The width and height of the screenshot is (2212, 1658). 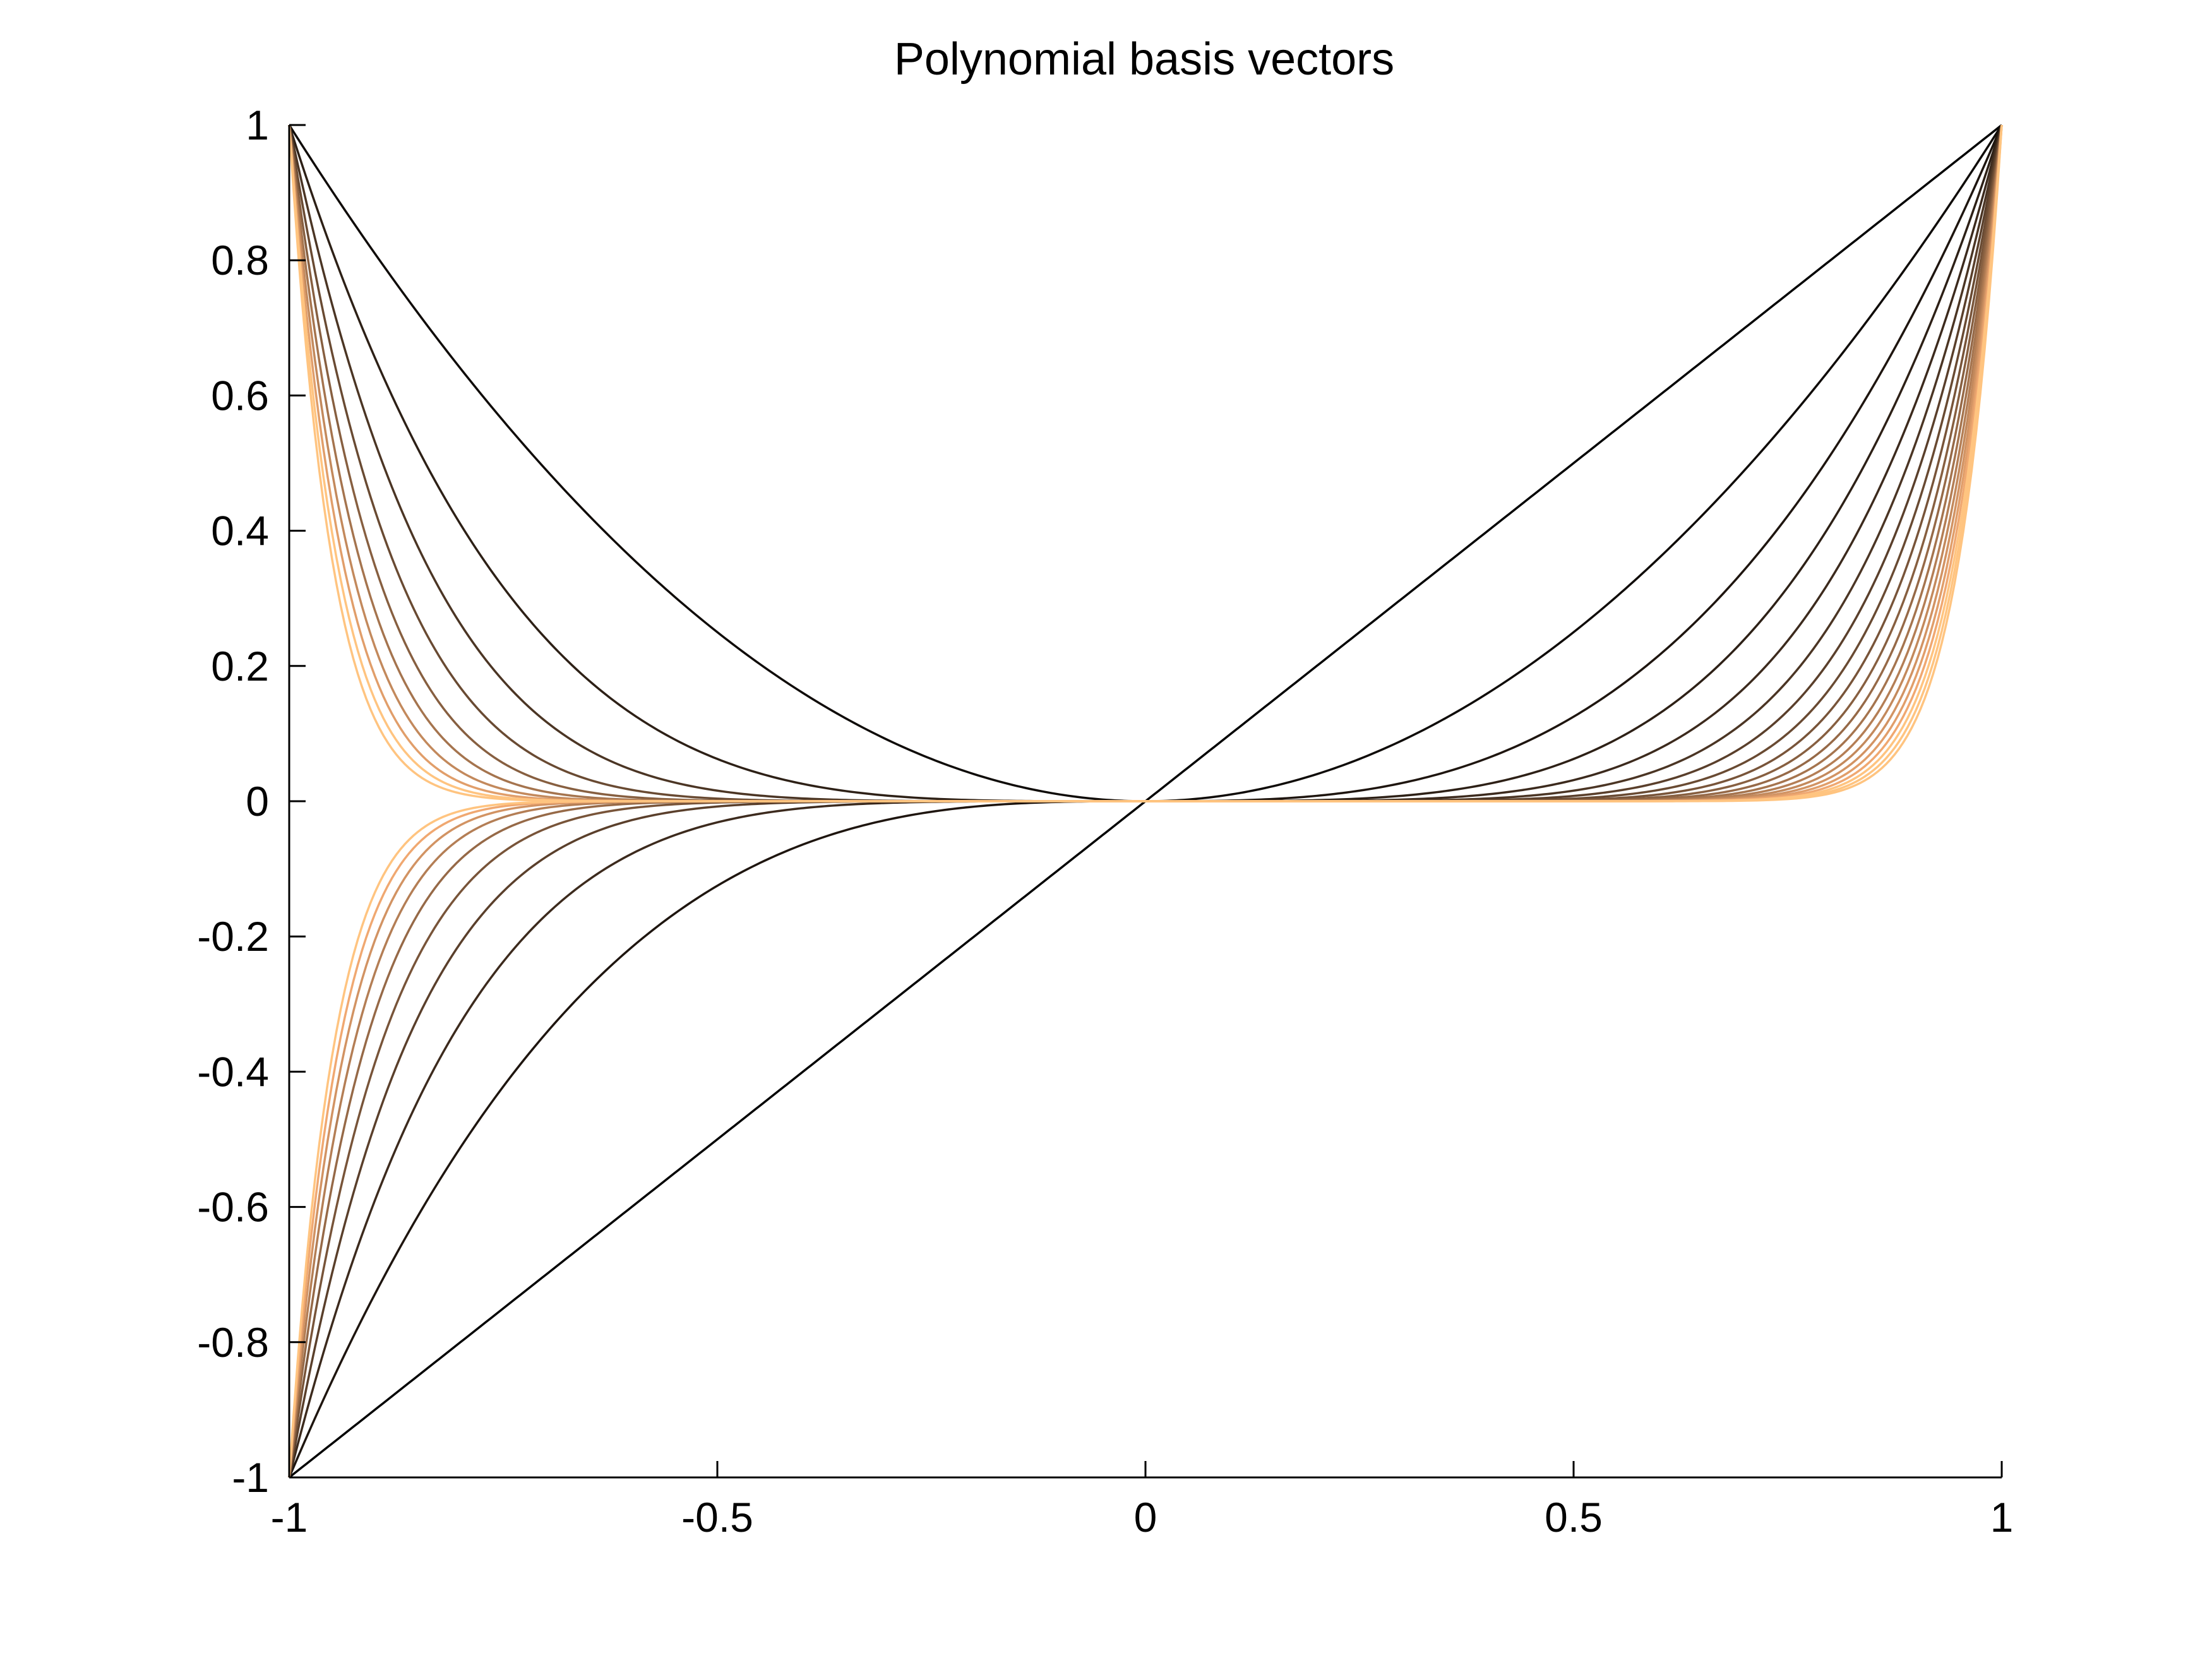 What do you see at coordinates (240, 395) in the screenshot?
I see `y-tick-label: 0.6` at bounding box center [240, 395].